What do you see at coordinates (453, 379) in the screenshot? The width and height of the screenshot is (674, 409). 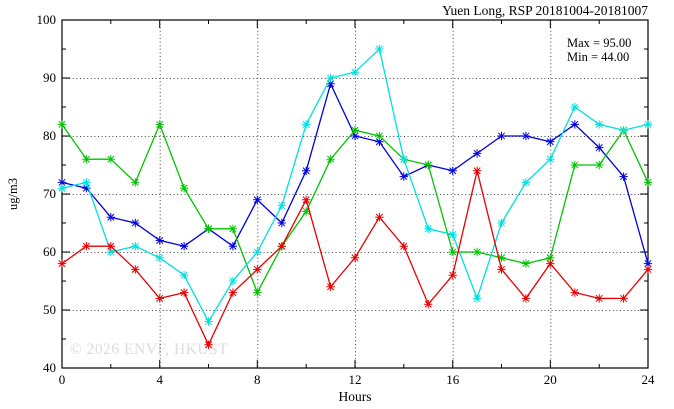 I see `x-tick-label: 16` at bounding box center [453, 379].